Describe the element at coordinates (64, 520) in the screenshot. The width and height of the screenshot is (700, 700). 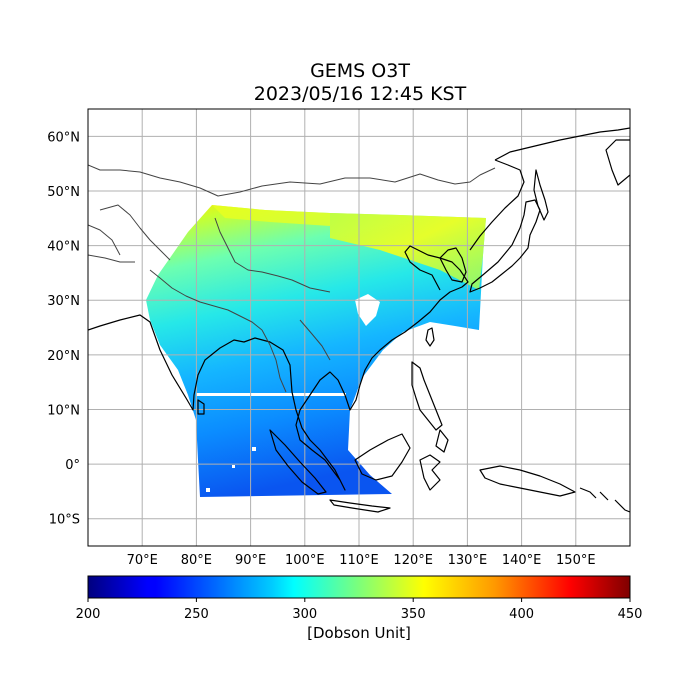
I see `latitude-tick-label: 10°S` at that location.